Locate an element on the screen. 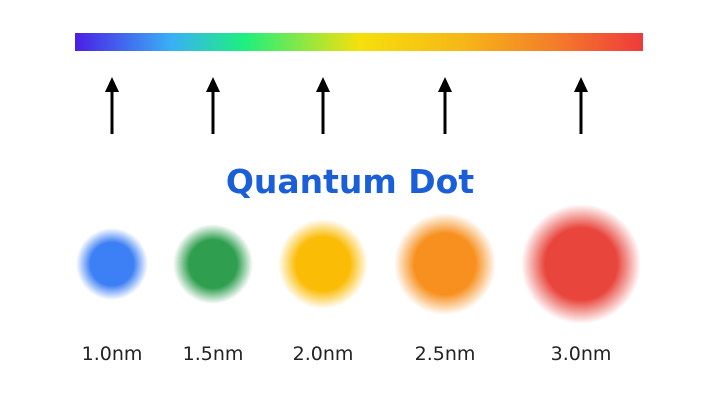 Image resolution: width=720 pixels, height=400 pixels. arrows is located at coordinates (346, 109).